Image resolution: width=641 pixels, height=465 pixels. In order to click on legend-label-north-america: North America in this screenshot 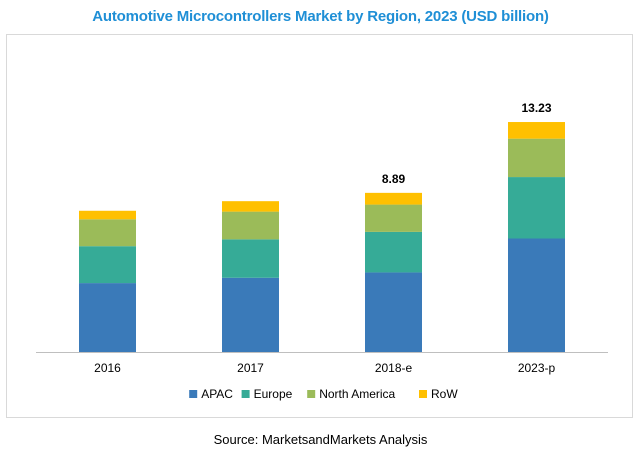, I will do `click(357, 394)`.